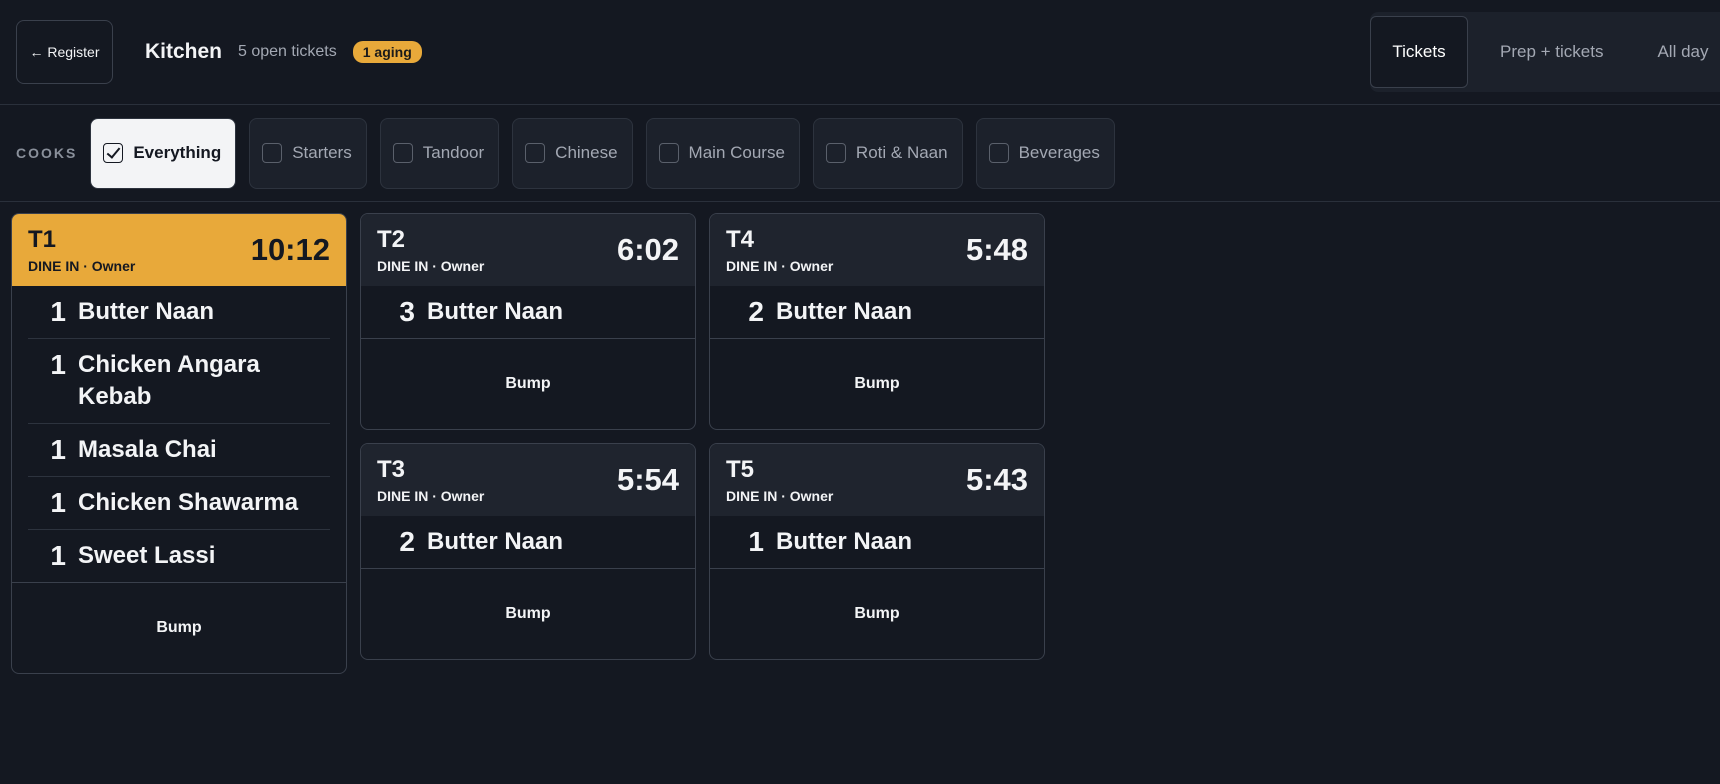 This screenshot has width=1720, height=784. I want to click on filter-label: Tandoor, so click(453, 152).